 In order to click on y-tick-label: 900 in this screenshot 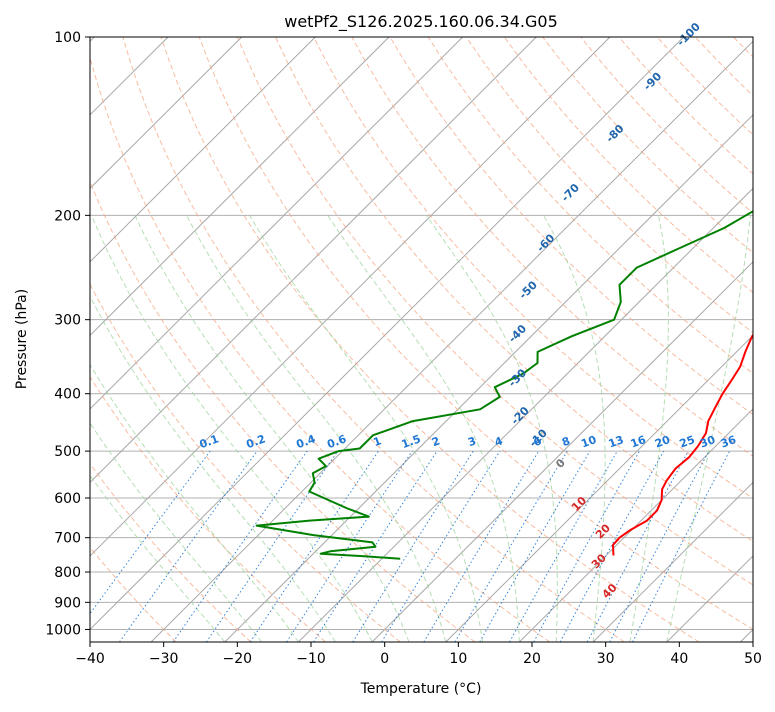, I will do `click(67, 603)`.